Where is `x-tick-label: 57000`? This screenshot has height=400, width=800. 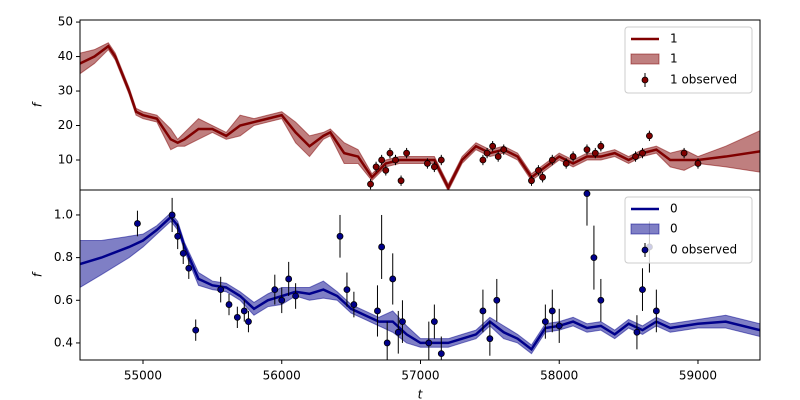 x-tick-label: 57000 is located at coordinates (420, 376).